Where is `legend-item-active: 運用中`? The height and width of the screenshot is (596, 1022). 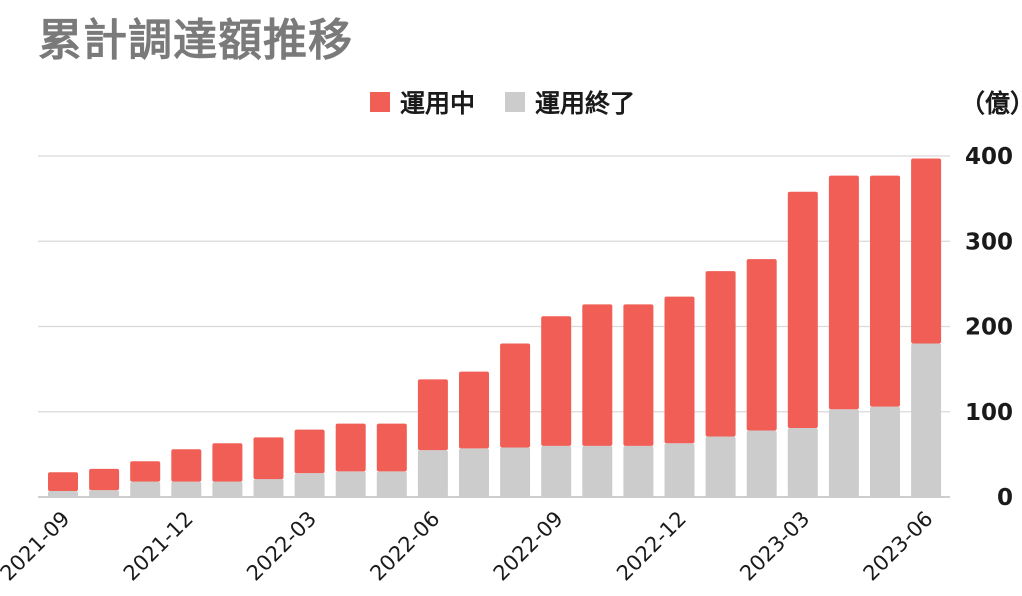 legend-item-active: 運用中 is located at coordinates (422, 102).